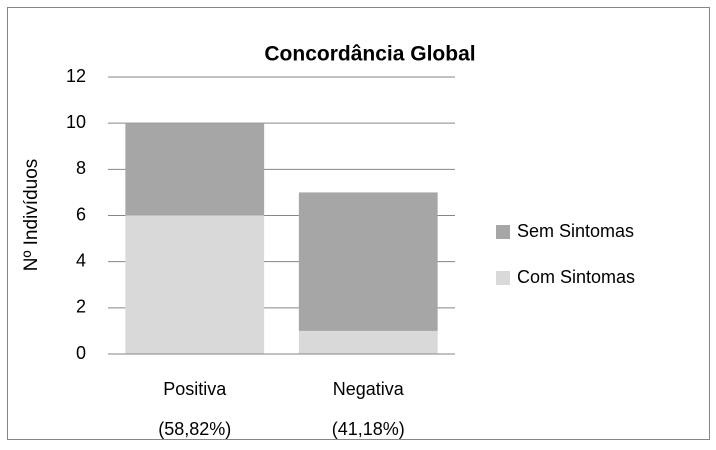  What do you see at coordinates (81, 214) in the screenshot?
I see `y-tick-label: 6` at bounding box center [81, 214].